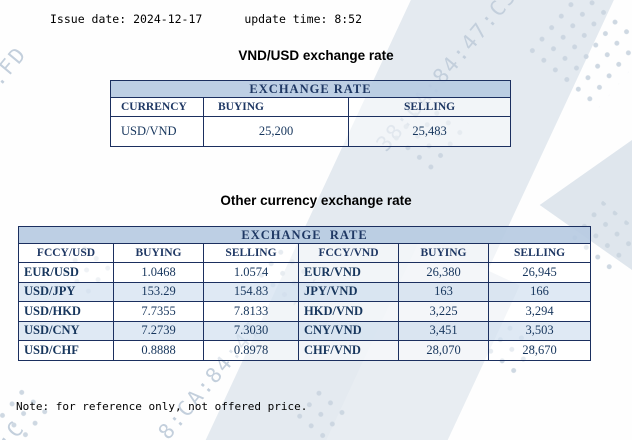  I want to click on selling-rate: 28,670, so click(539, 350).